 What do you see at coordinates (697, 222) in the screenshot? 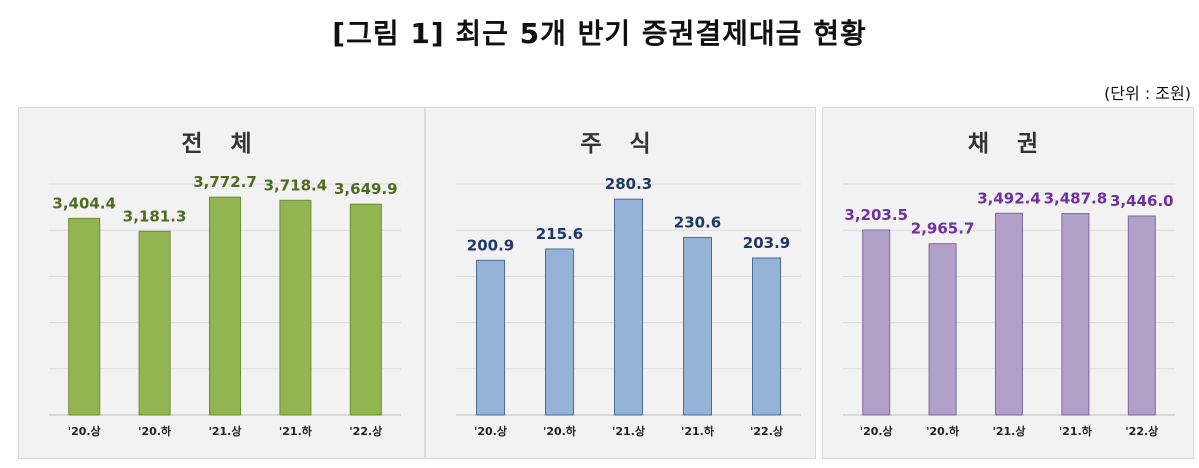
I see `bar-value-label: 230.6` at bounding box center [697, 222].